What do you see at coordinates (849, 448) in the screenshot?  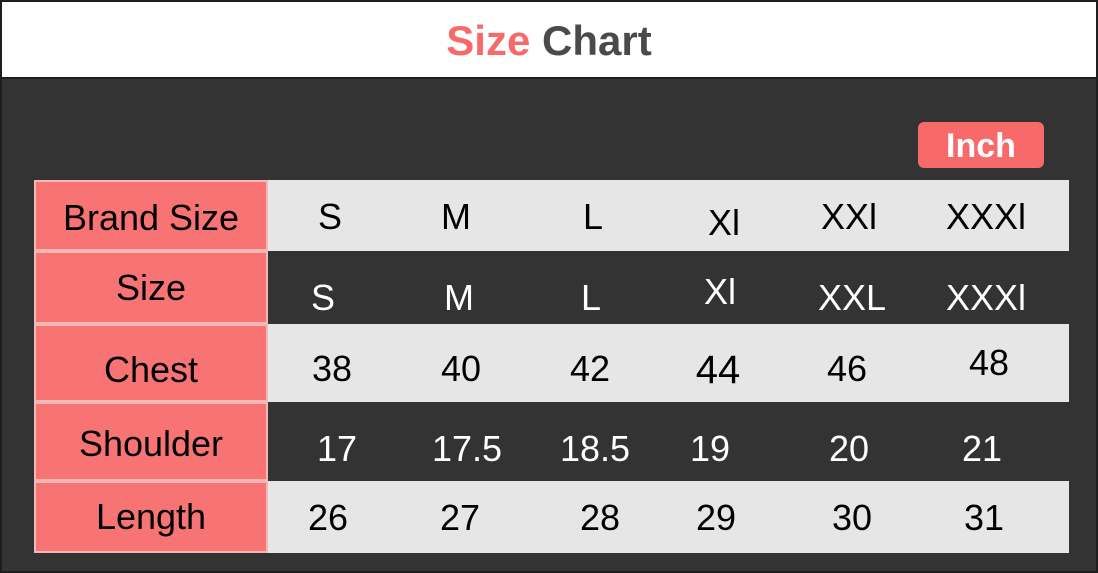 I see `table-cell: 20` at bounding box center [849, 448].